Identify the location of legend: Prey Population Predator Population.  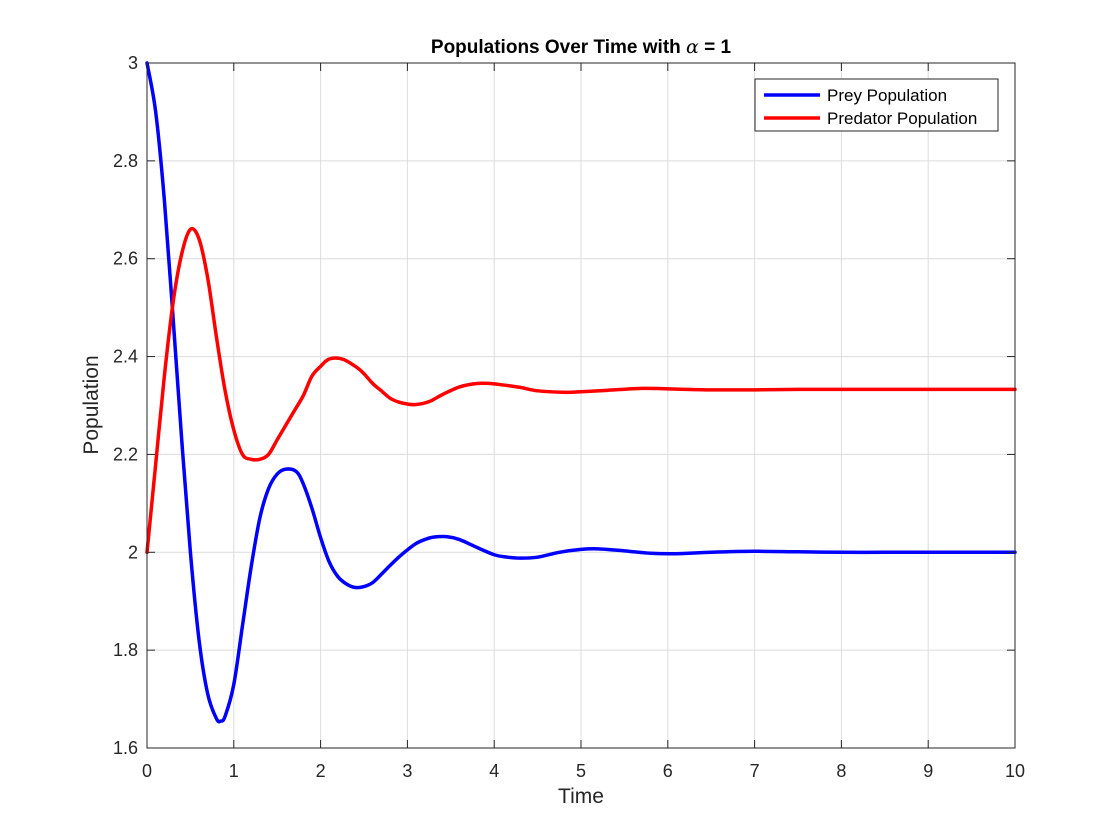
(876, 105).